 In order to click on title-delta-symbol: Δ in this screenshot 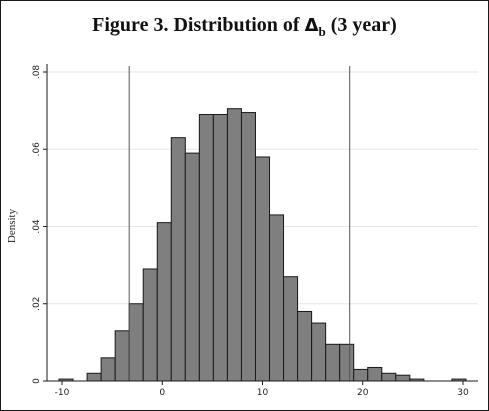, I will do `click(311, 25)`.